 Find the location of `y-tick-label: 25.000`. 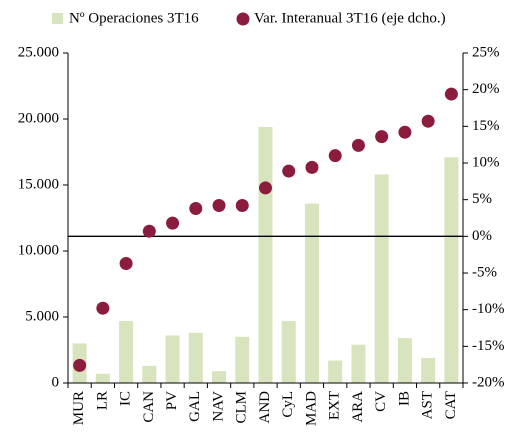

y-tick-label: 25.000 is located at coordinates (38, 52).